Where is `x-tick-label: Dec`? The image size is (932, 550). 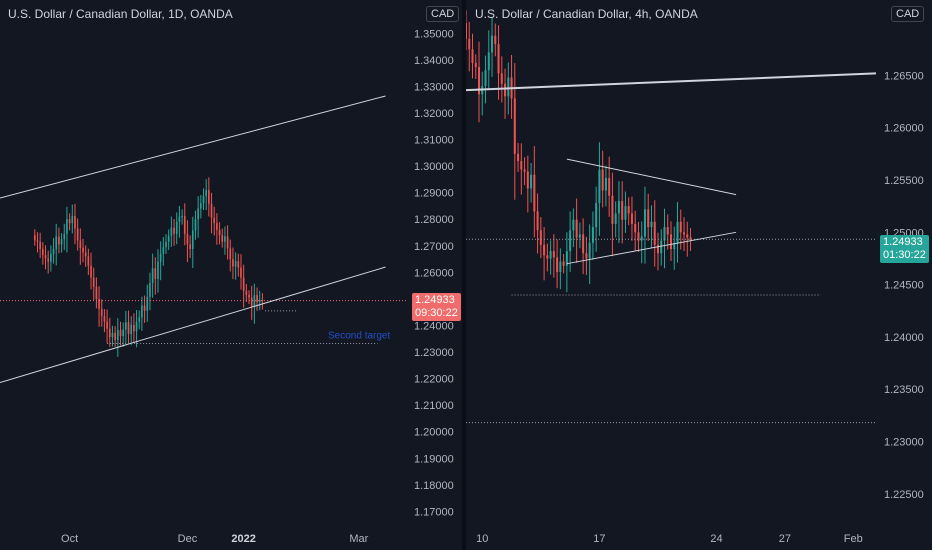
x-tick-label: Dec is located at coordinates (188, 539).